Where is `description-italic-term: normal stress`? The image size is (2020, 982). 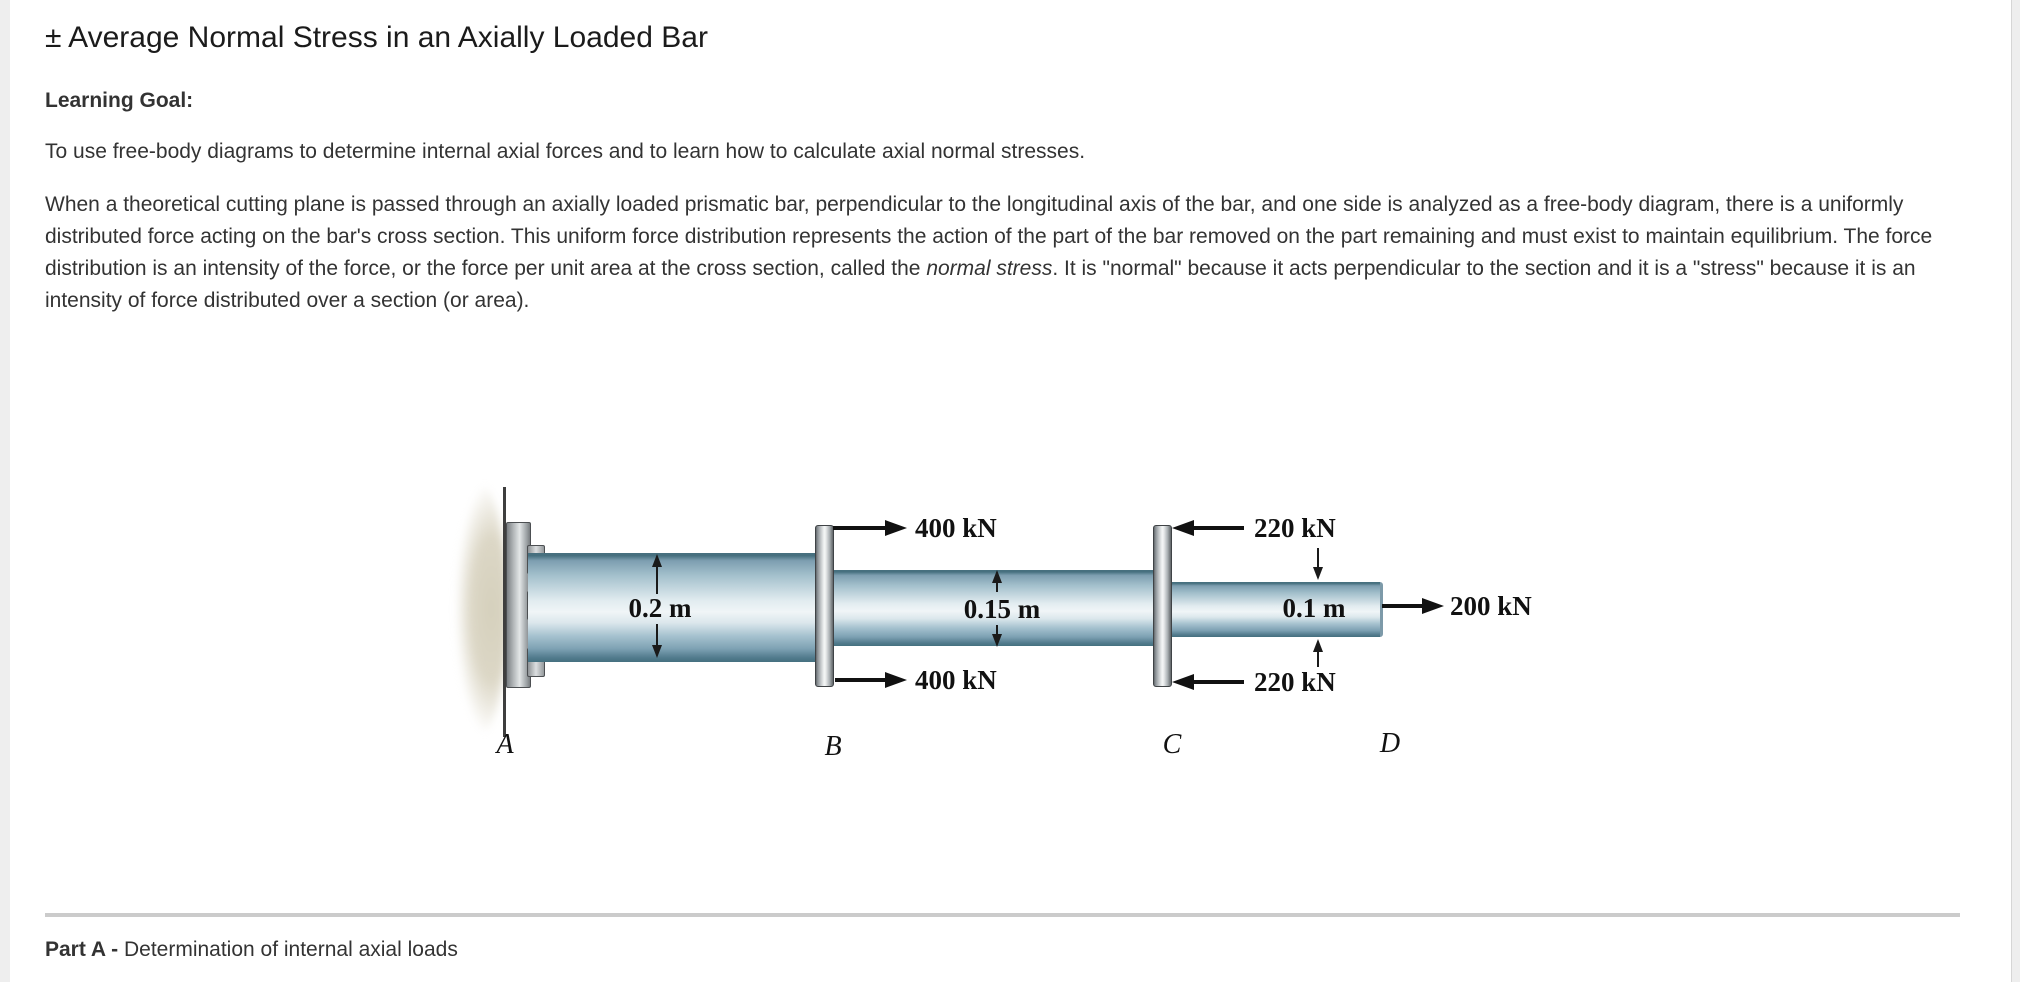 description-italic-term: normal stress is located at coordinates (989, 268).